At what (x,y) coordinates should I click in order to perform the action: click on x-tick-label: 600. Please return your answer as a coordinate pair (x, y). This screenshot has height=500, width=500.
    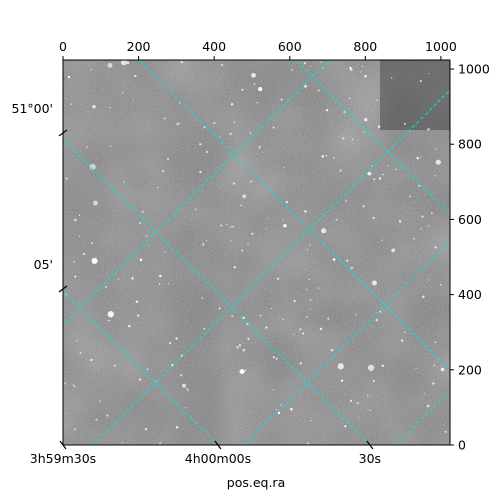
    Looking at the image, I should click on (290, 46).